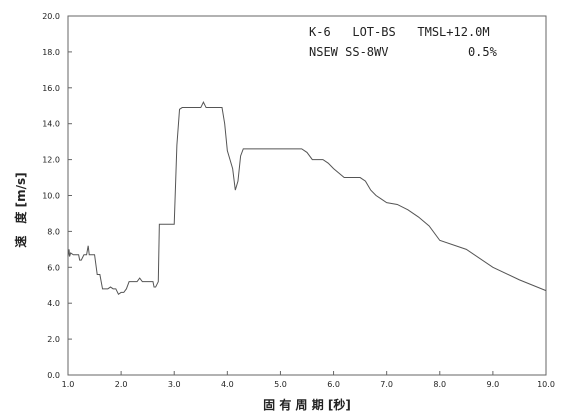 The width and height of the screenshot is (566, 417). I want to click on y-axis-title: 速 度 [m/s], so click(20, 209).